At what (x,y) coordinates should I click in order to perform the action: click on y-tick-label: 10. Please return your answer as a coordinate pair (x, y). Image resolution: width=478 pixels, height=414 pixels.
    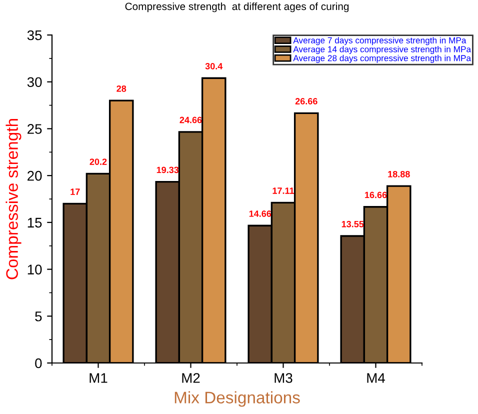
    Looking at the image, I should click on (35, 269).